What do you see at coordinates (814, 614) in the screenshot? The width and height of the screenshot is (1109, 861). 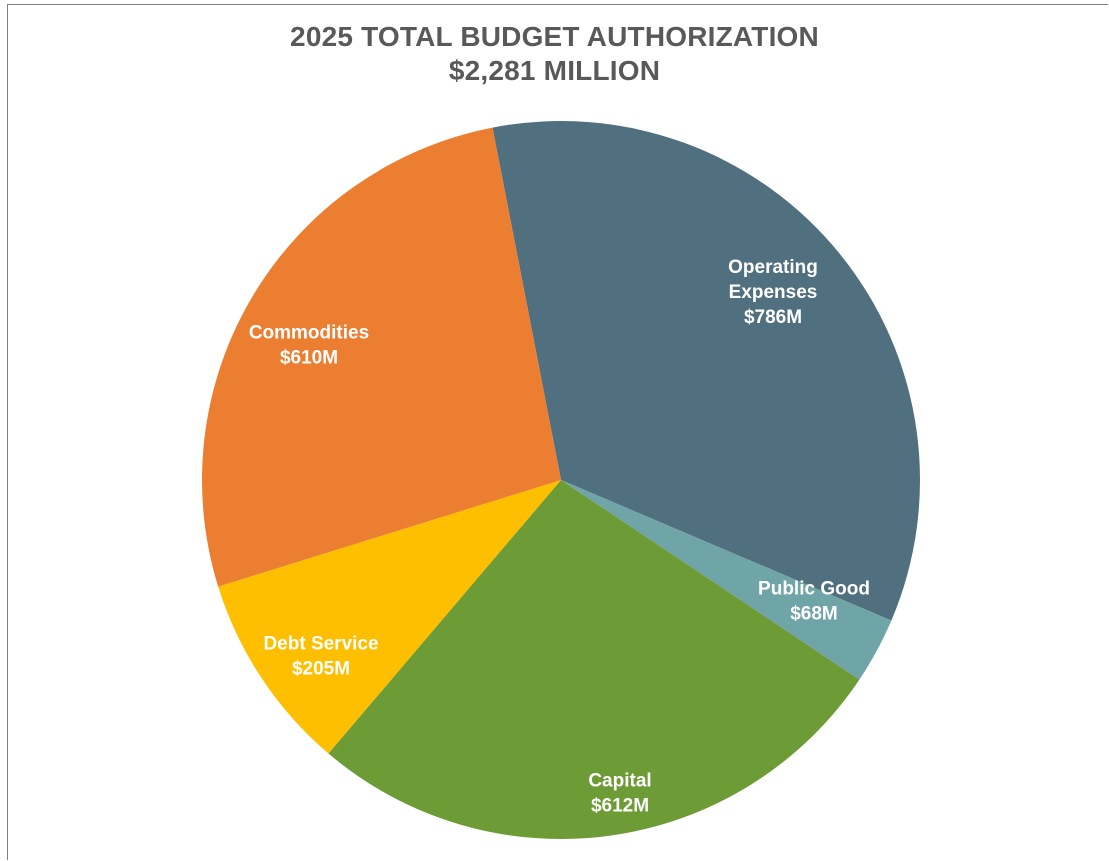 I see `data-label-line: $68M` at bounding box center [814, 614].